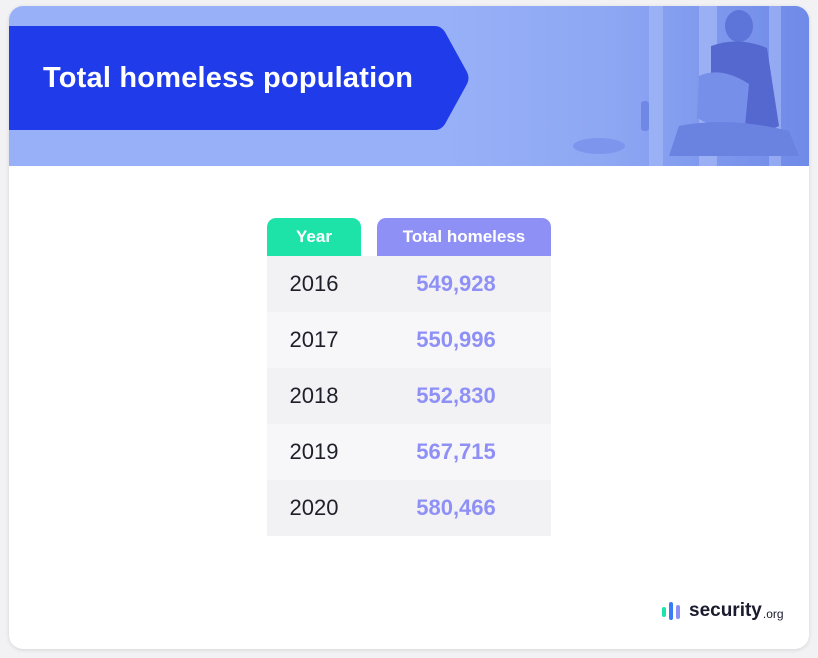  I want to click on table-row: 2020 580,466, so click(409, 508).